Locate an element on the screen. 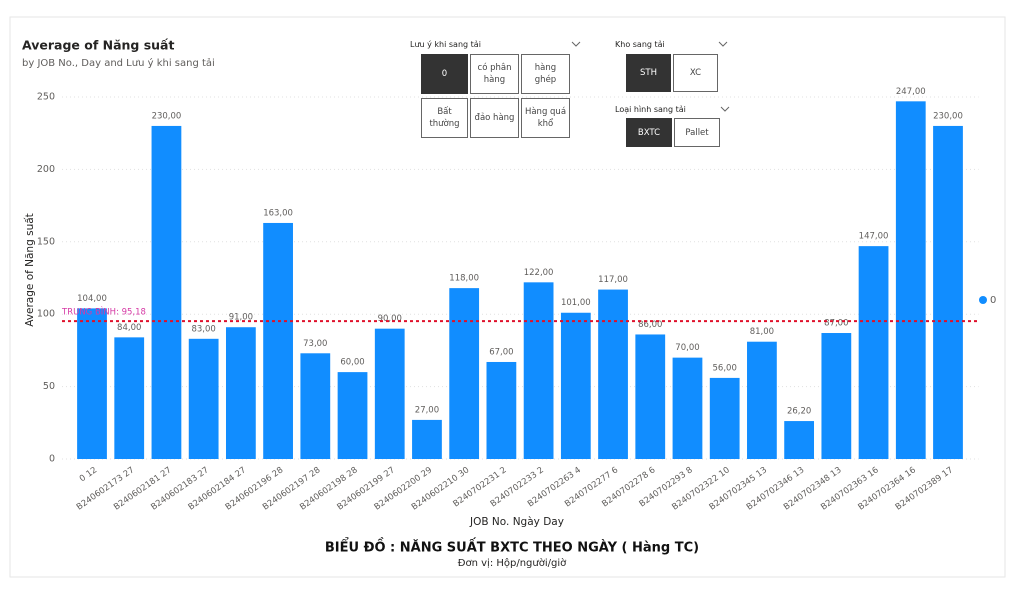  chart-title: Average of Năng suất is located at coordinates (98, 45).